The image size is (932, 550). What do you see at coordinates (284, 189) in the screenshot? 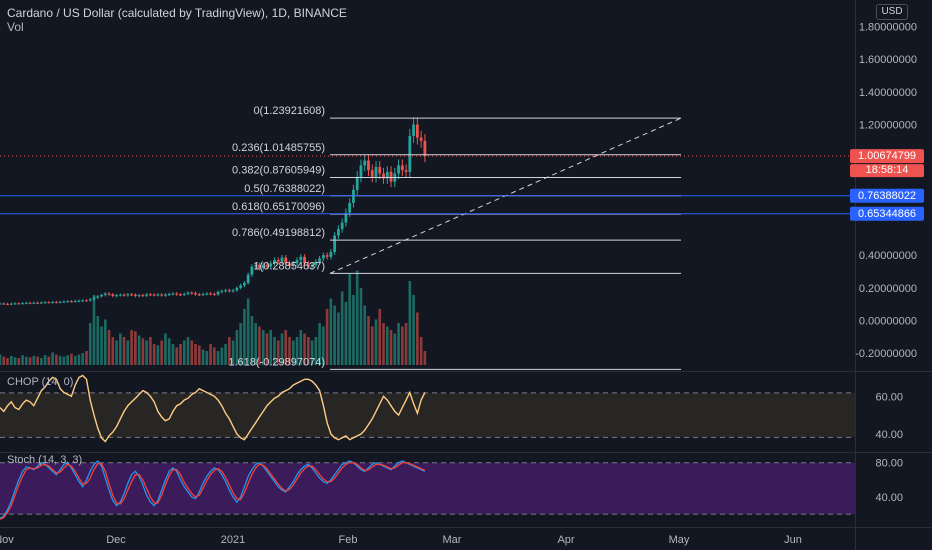
I see `fib-level-label: 0.5(0.76388022)` at bounding box center [284, 189].